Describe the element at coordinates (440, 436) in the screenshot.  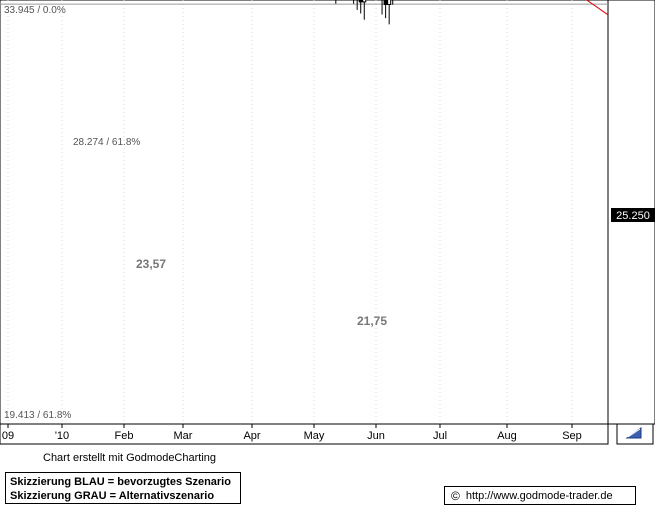
I see `x-tick-label: Jul` at that location.